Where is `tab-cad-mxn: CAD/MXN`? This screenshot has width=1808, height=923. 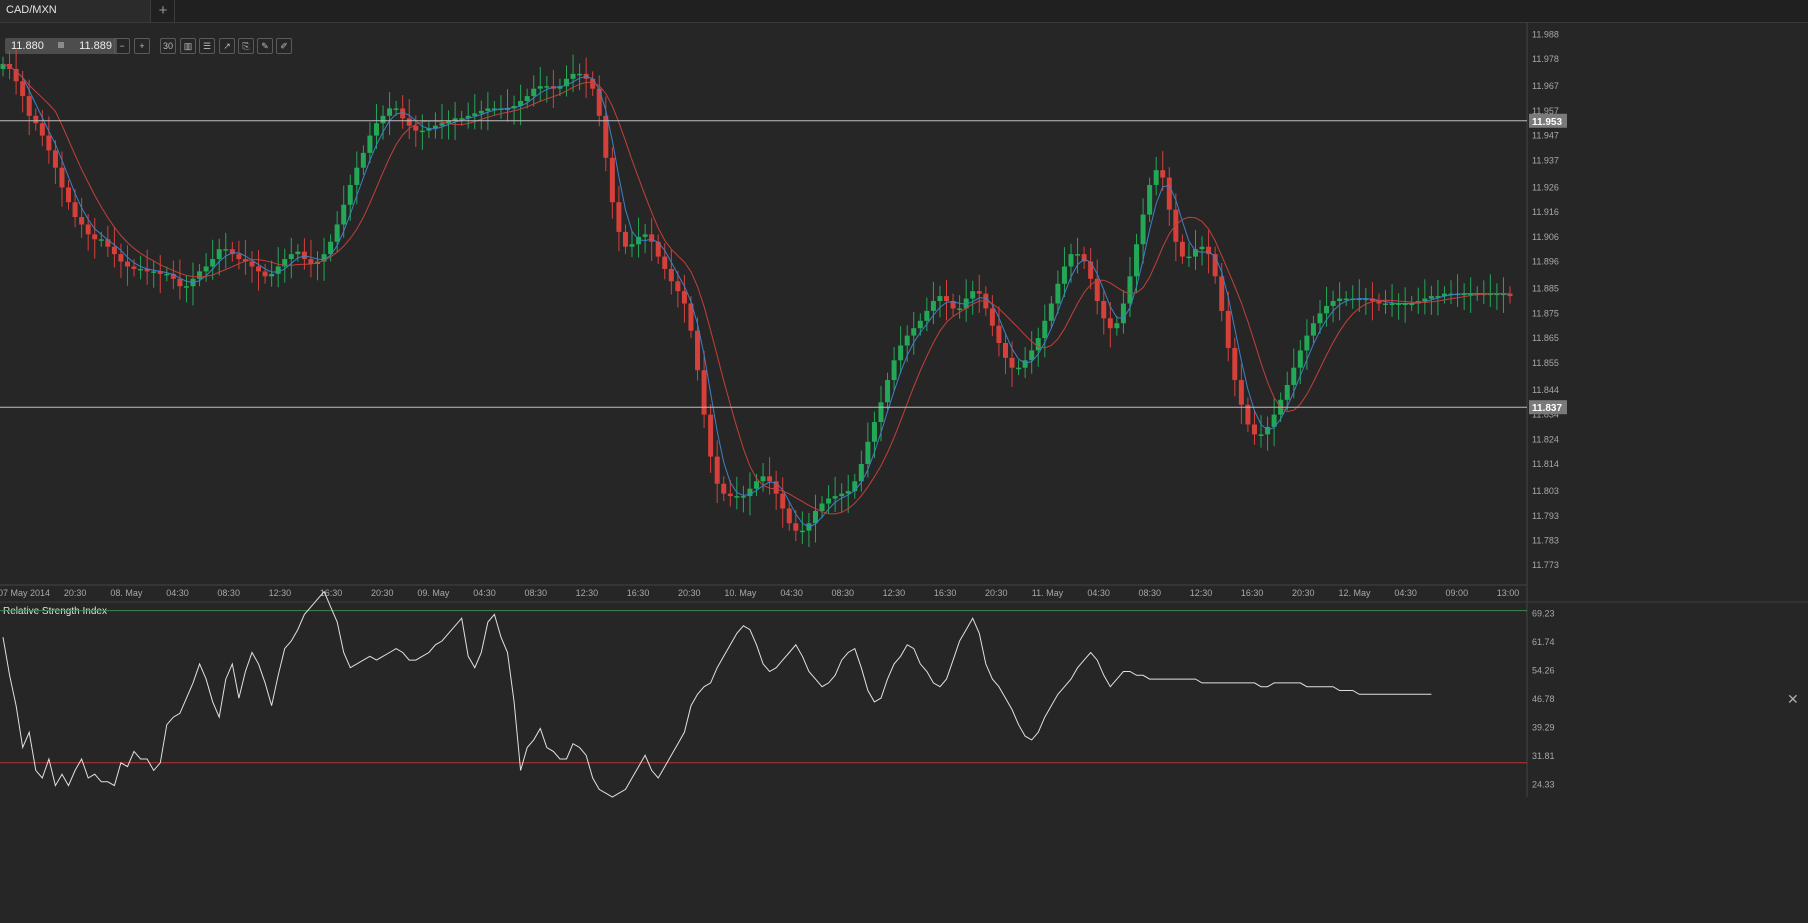
tab-cad-mxn: CAD/MXN is located at coordinates (75, 11).